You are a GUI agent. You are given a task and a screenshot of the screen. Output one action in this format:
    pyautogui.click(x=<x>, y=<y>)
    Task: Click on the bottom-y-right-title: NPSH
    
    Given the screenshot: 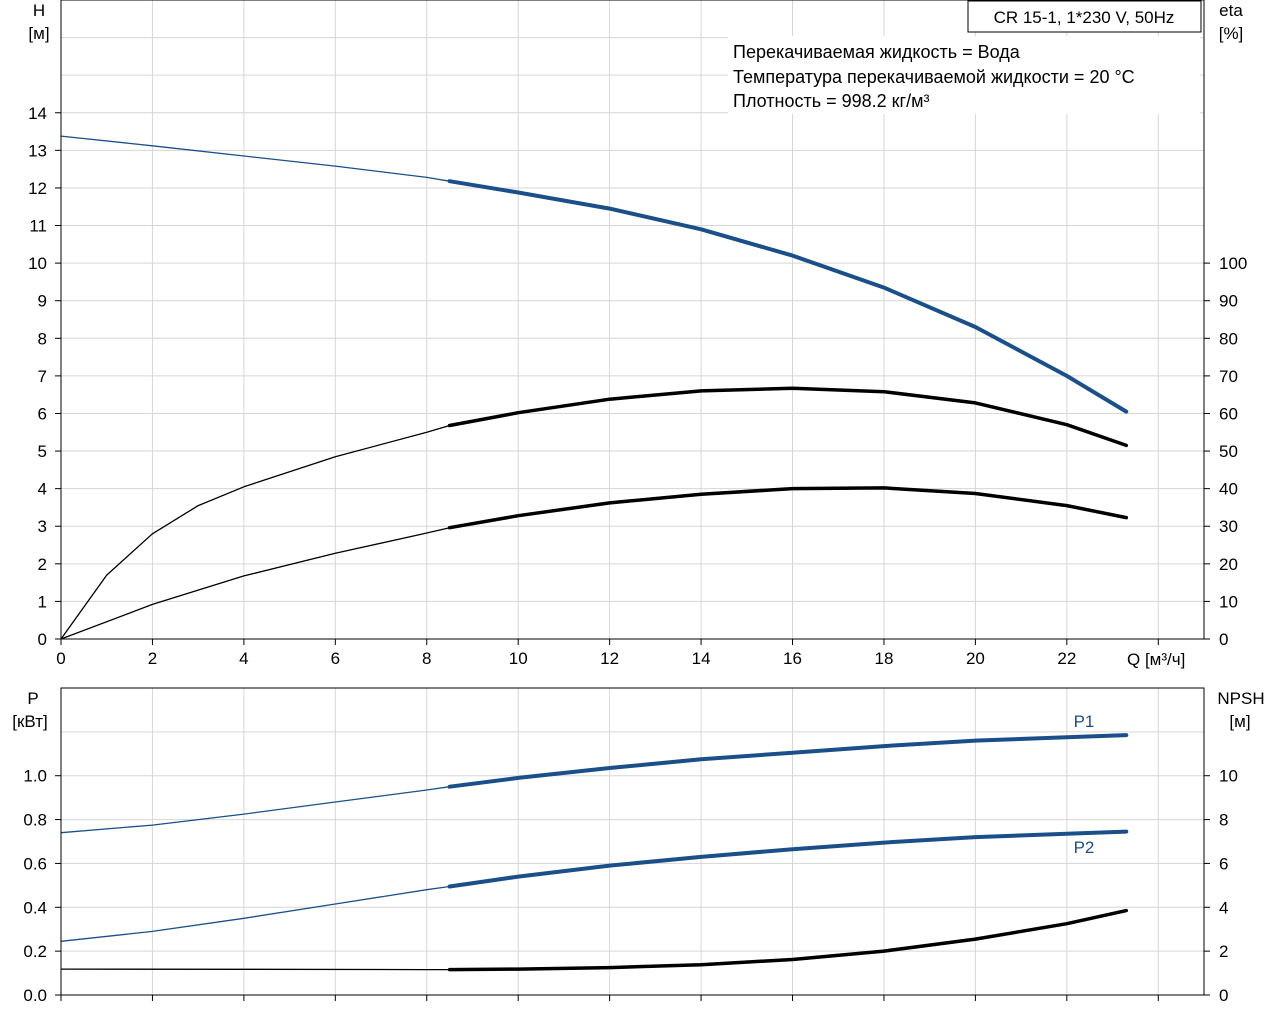 What is the action you would take?
    pyautogui.click(x=1240, y=698)
    